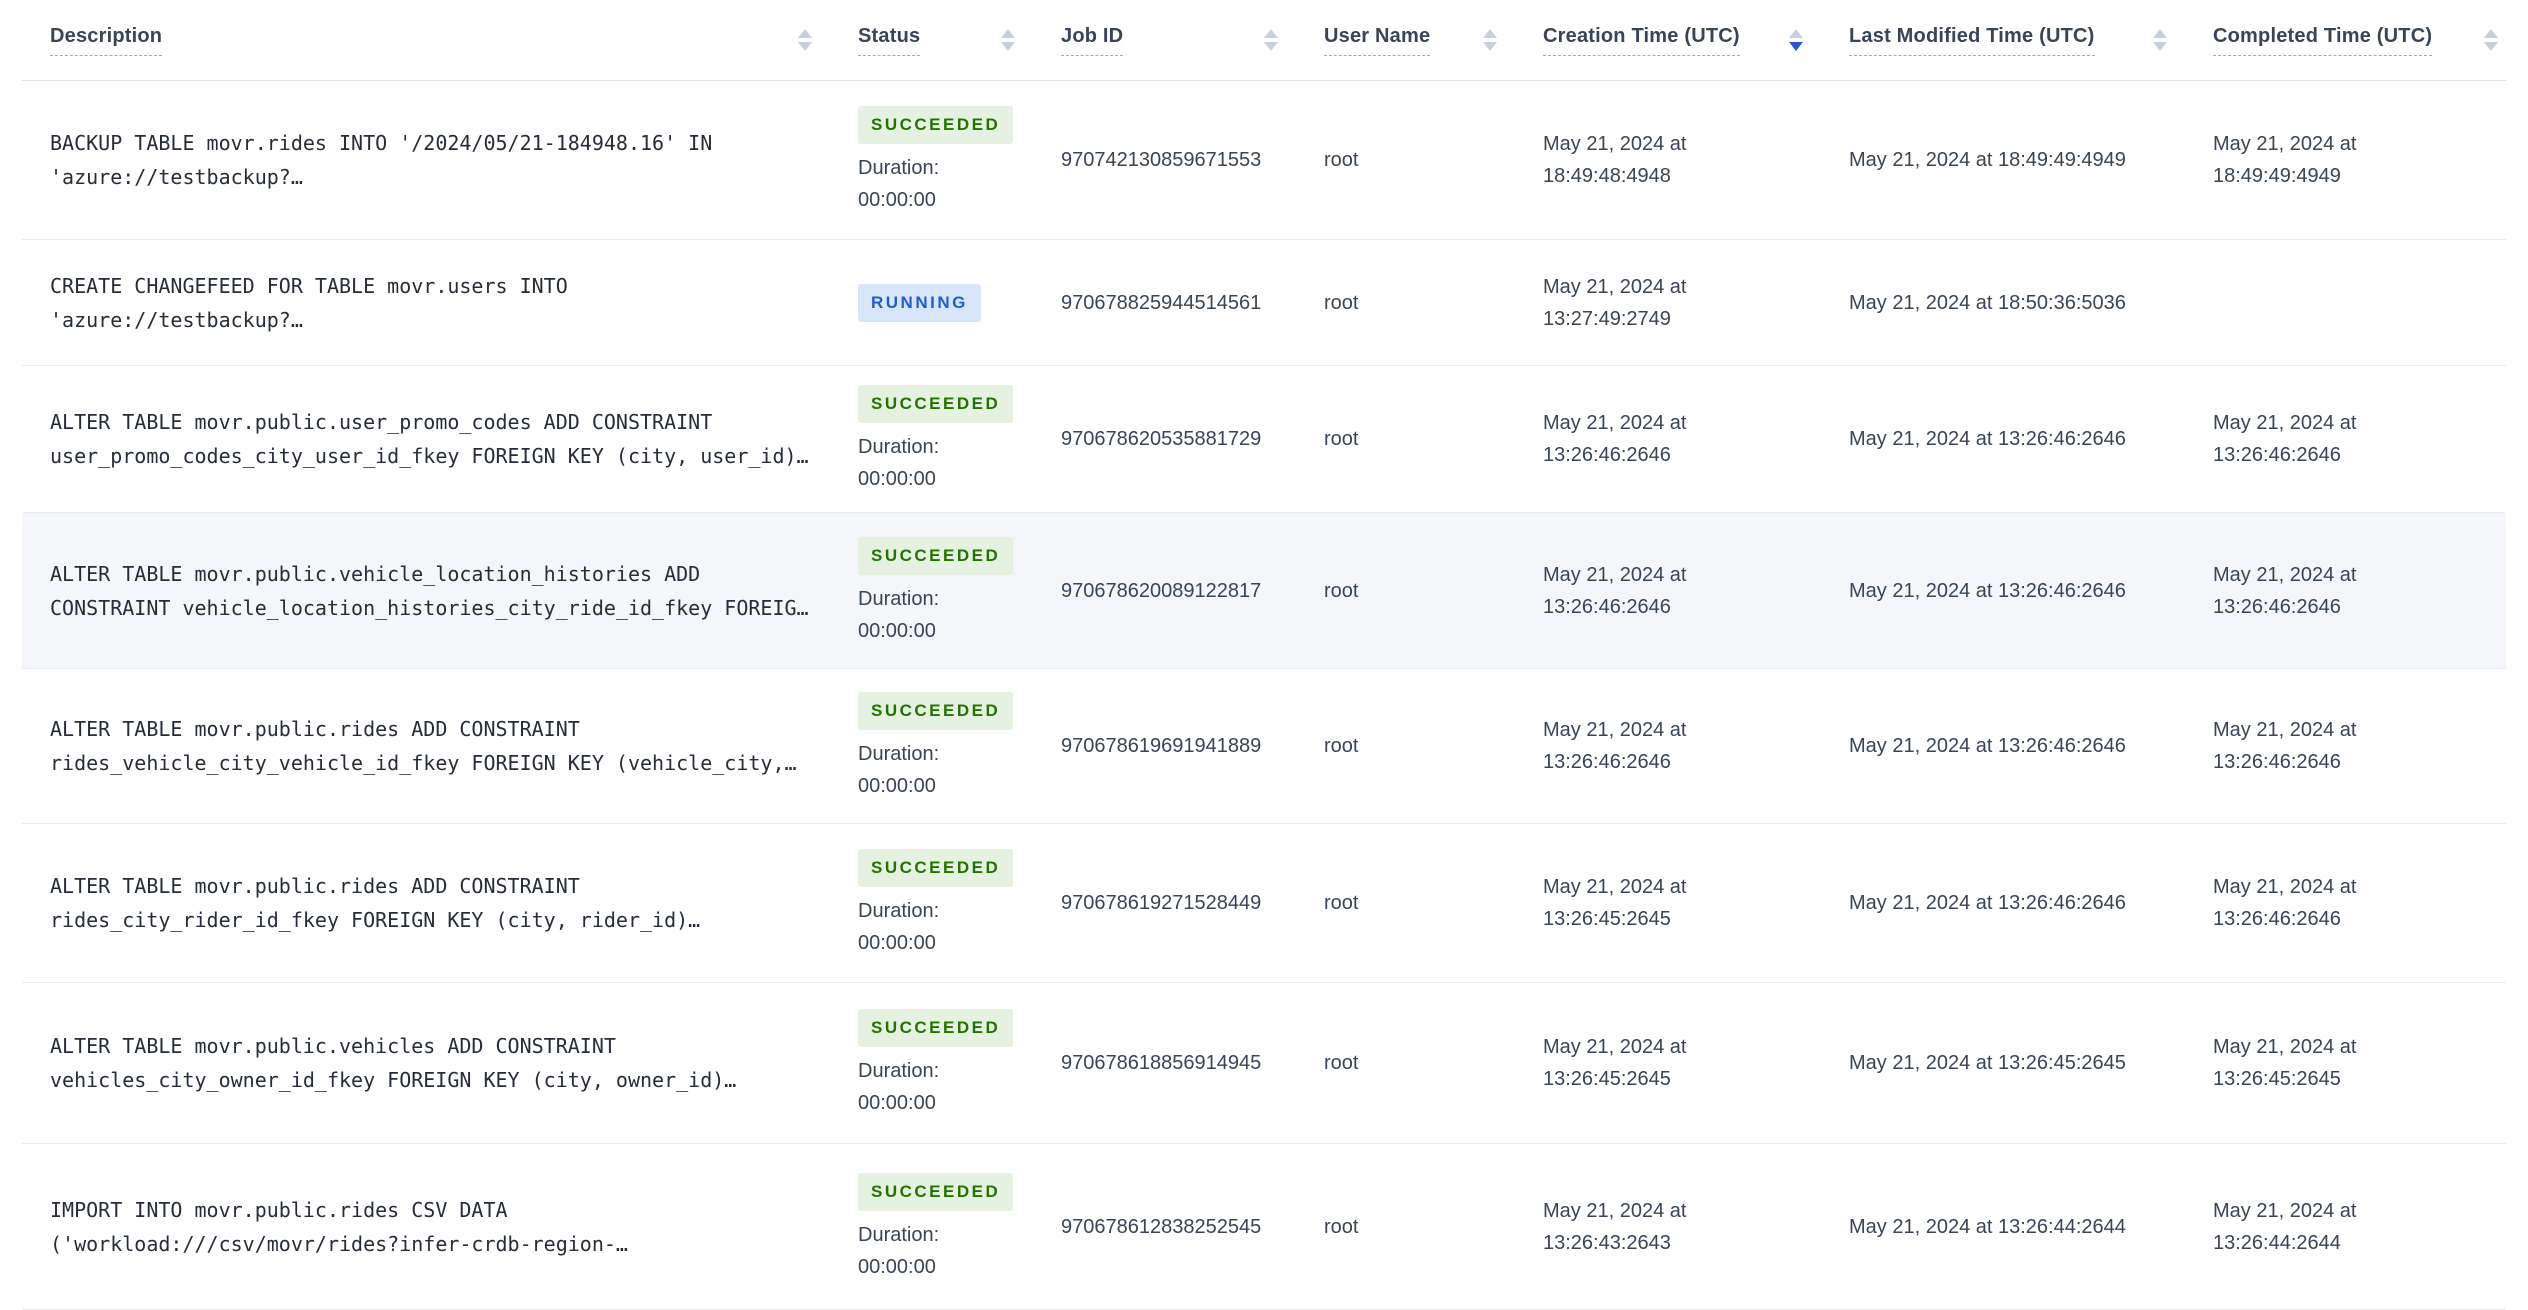 This screenshot has width=2528, height=1310. Describe the element at coordinates (2031, 1226) in the screenshot. I see `last-modified-time-cell: May 21, 2024 at 13:26:44:2644` at that location.